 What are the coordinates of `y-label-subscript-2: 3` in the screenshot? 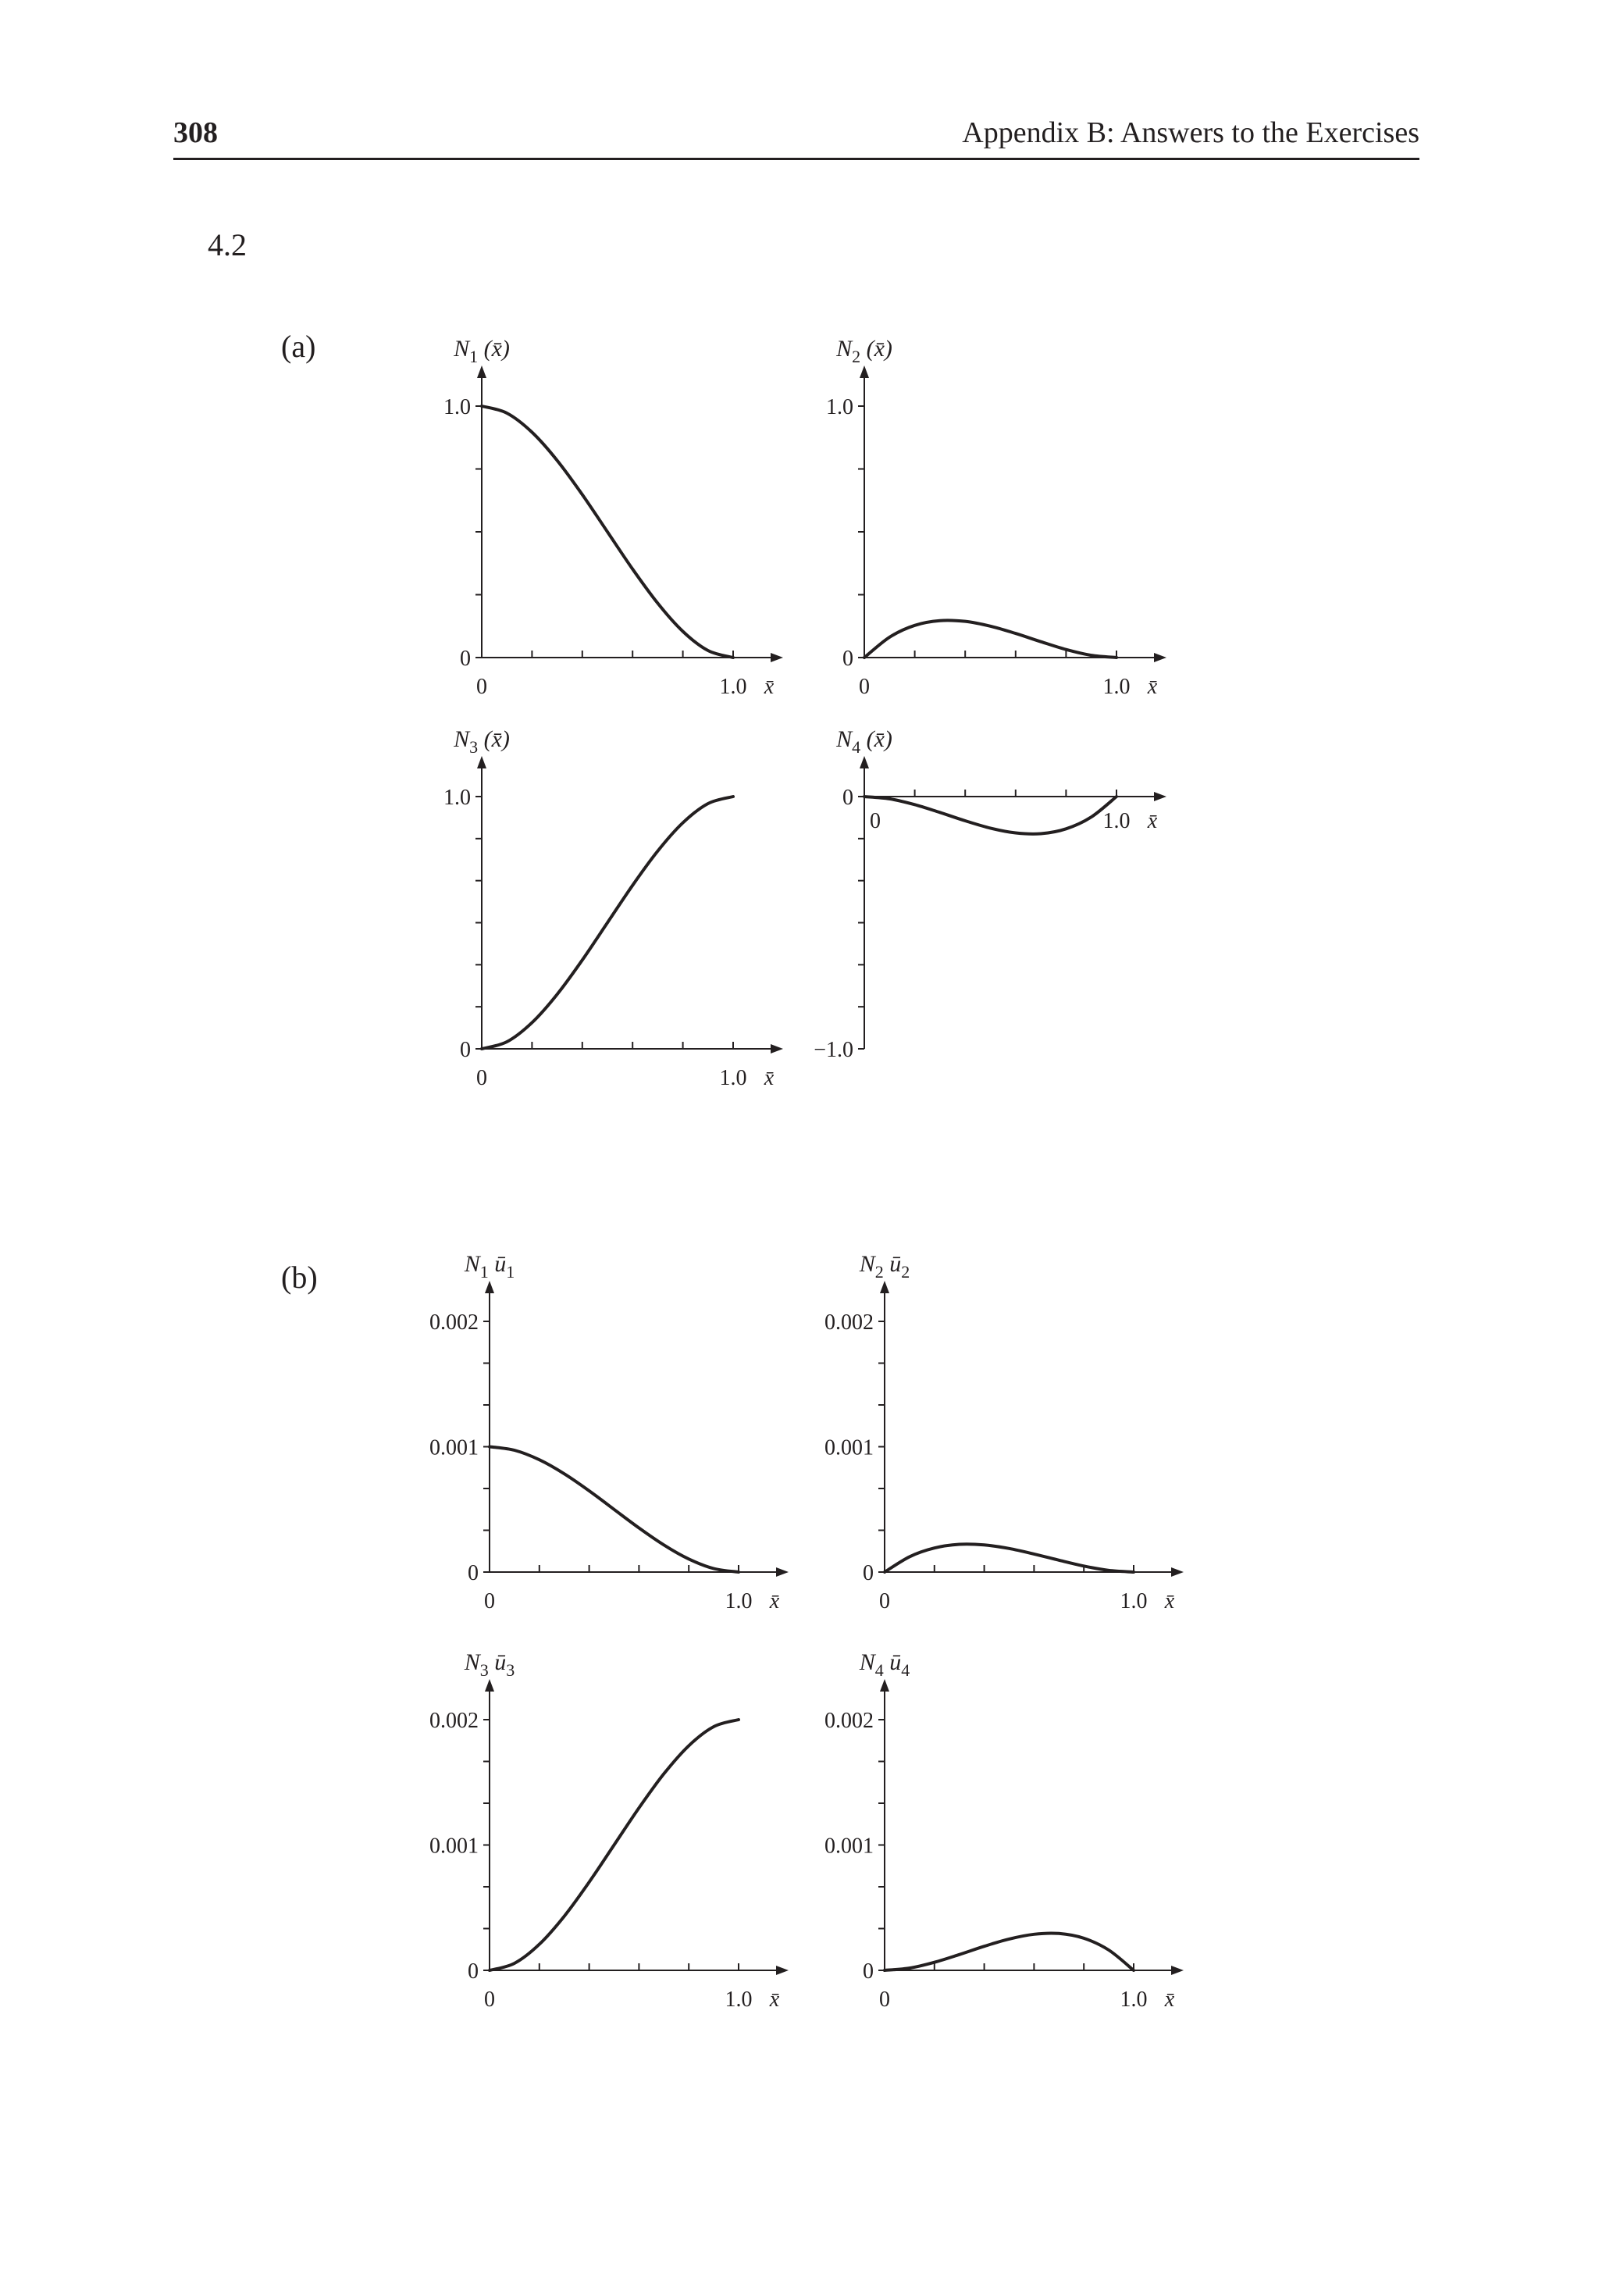 It's located at (510, 1670).